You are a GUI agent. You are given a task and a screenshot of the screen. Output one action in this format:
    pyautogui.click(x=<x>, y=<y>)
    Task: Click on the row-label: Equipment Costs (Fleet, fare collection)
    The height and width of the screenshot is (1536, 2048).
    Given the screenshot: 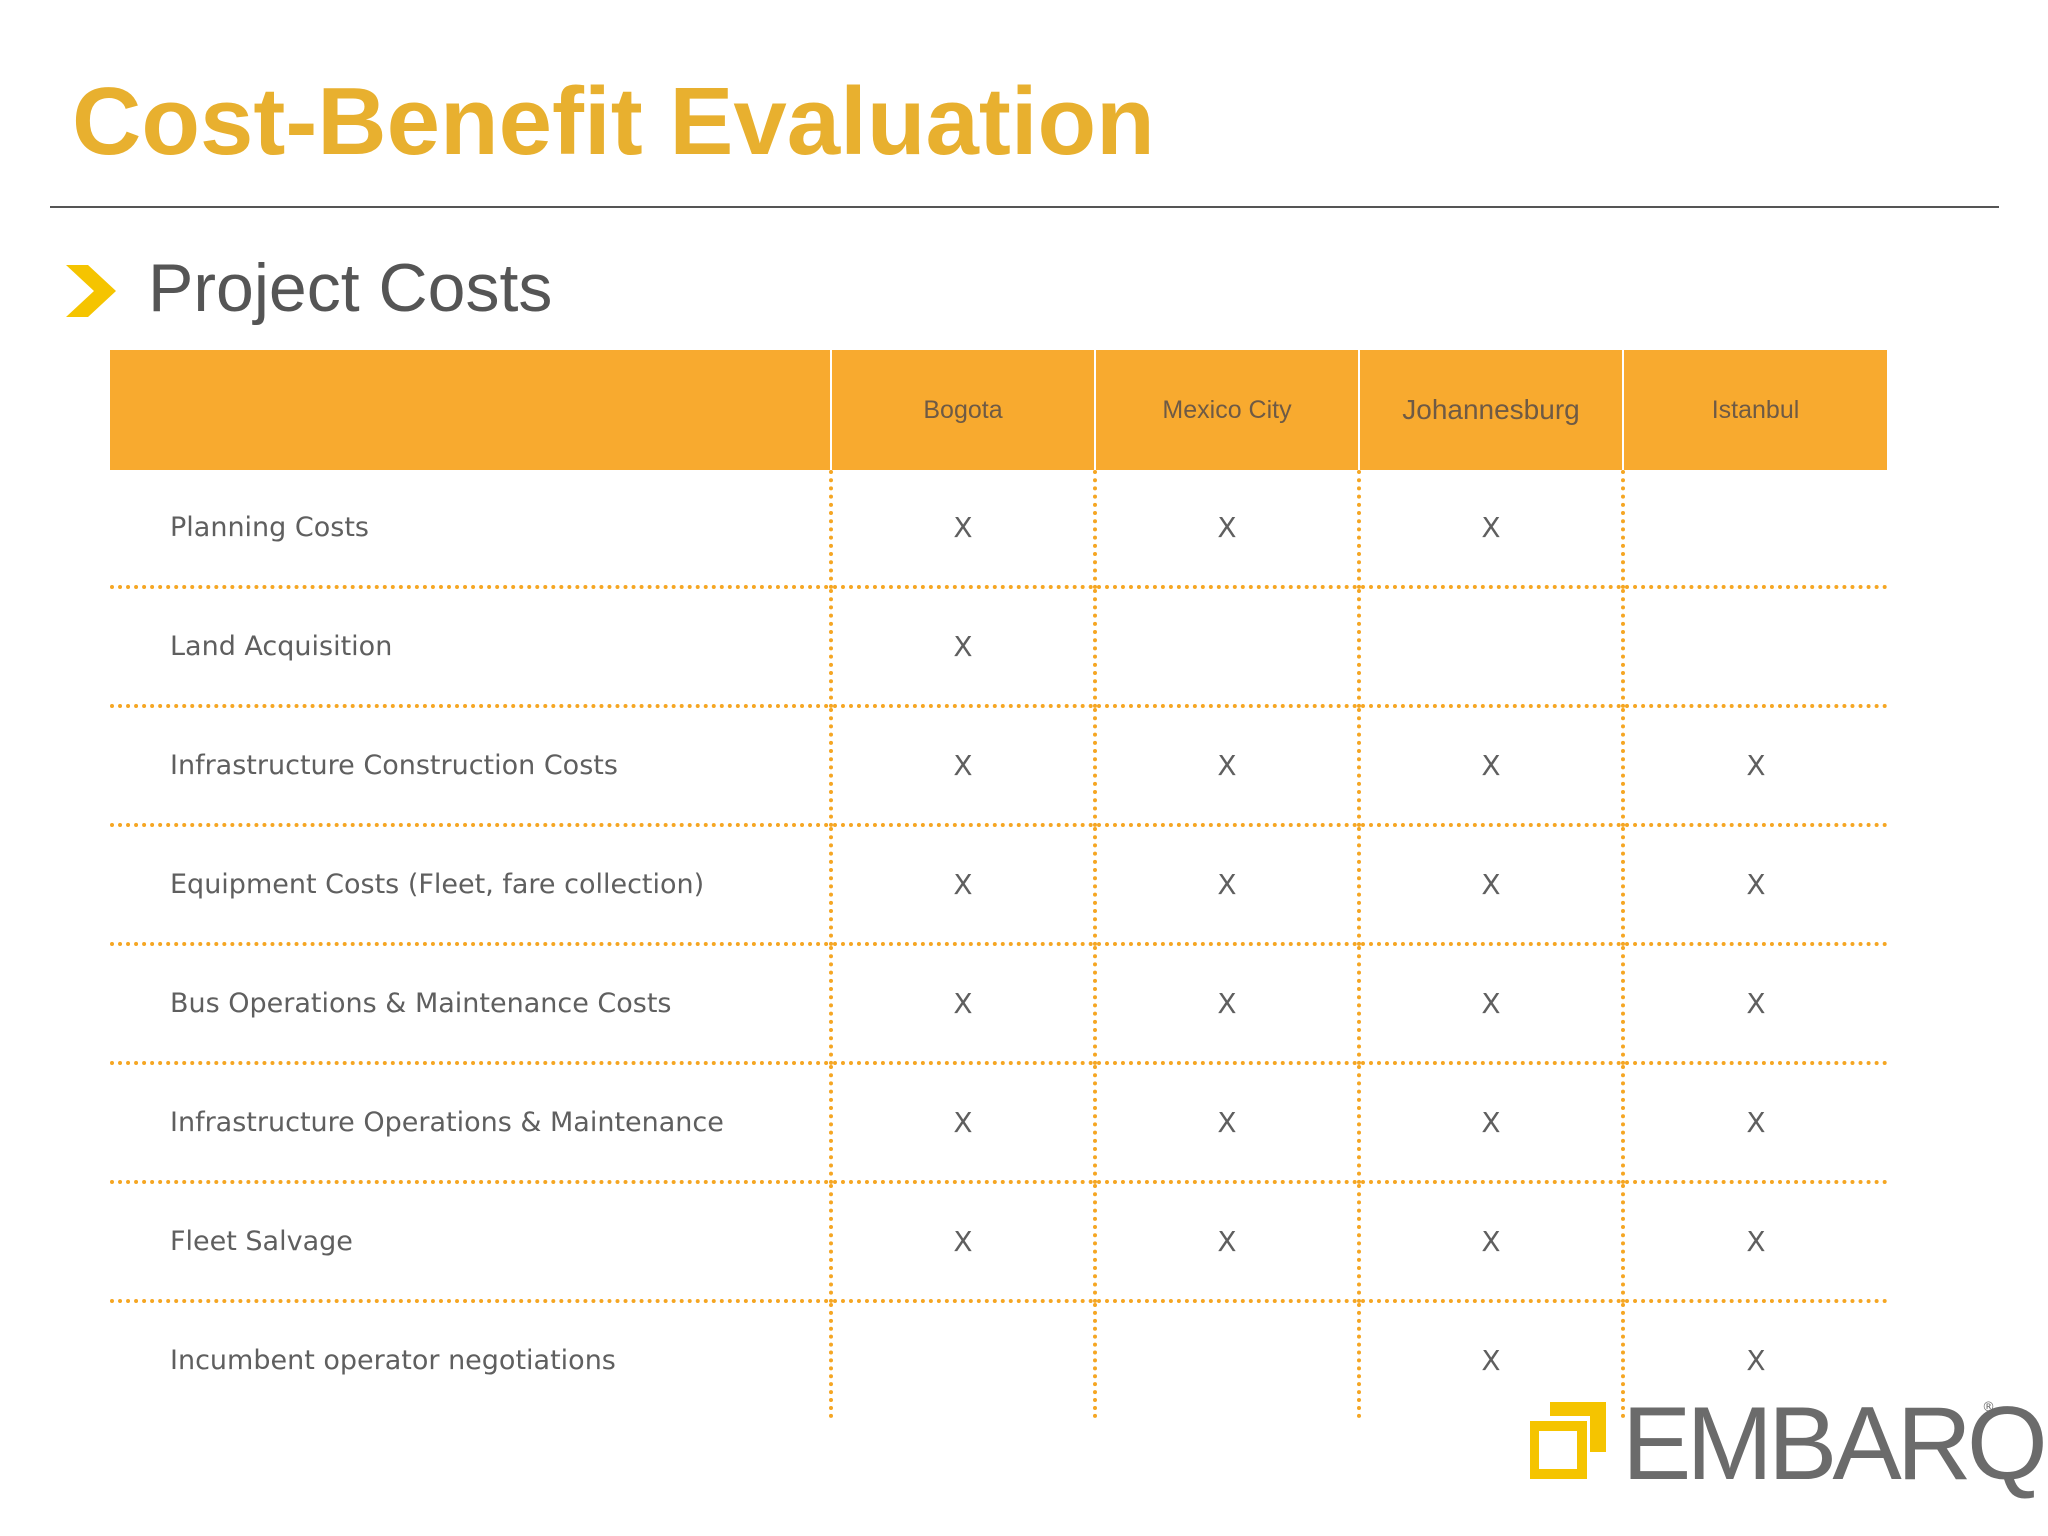 What is the action you would take?
    pyautogui.click(x=470, y=883)
    